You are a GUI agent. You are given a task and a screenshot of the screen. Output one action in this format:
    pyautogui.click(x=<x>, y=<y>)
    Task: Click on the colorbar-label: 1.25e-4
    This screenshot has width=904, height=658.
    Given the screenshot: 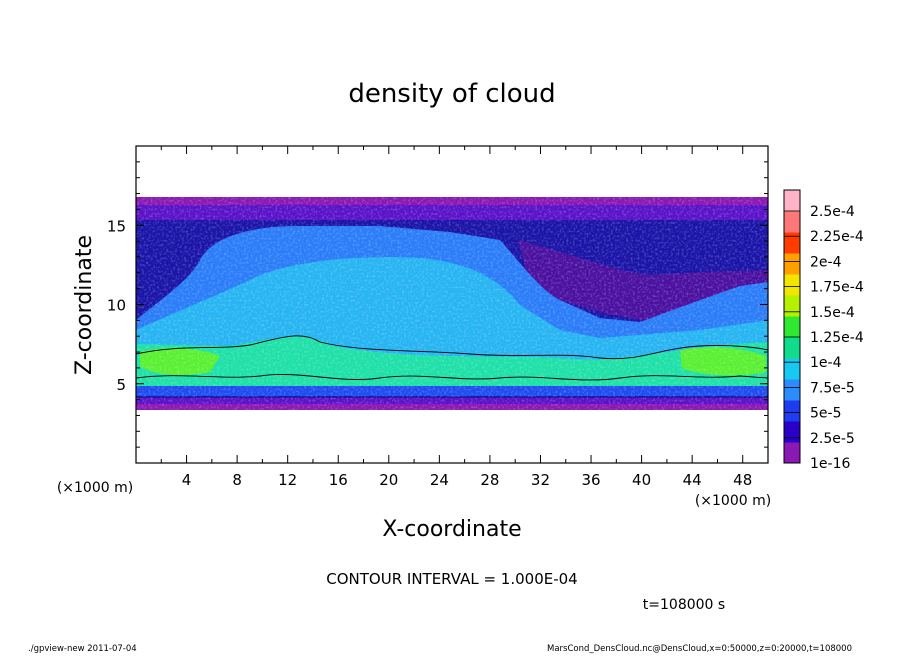 What is the action you would take?
    pyautogui.click(x=837, y=338)
    